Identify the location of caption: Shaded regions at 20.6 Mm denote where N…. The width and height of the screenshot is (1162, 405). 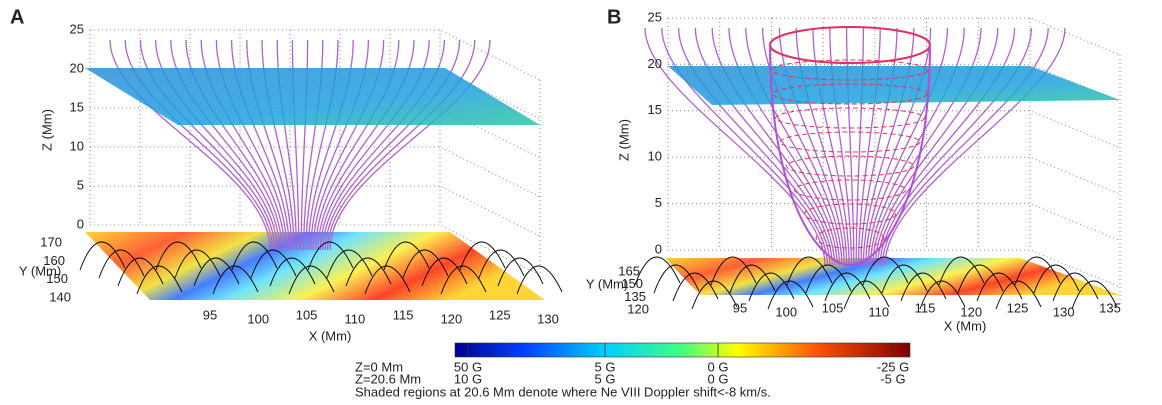
(563, 391).